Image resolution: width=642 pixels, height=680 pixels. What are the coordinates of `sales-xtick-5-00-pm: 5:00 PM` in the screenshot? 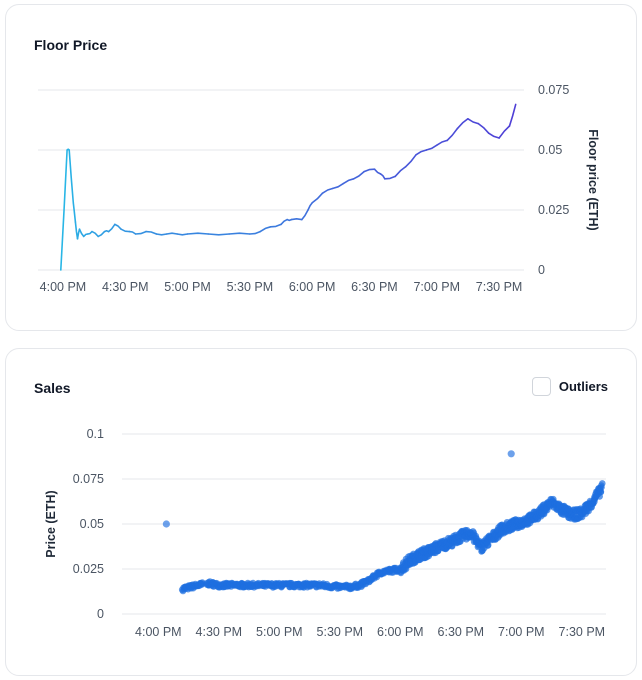 It's located at (279, 632).